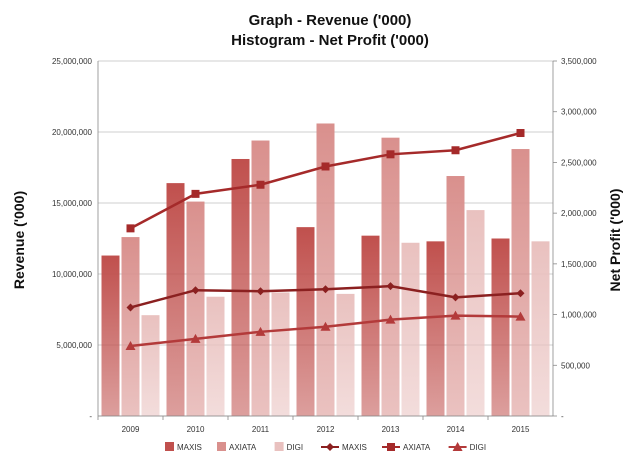 Image resolution: width=640 pixels, height=464 pixels. Describe the element at coordinates (579, 112) in the screenshot. I see `right-tick-label: 3,000,000` at that location.